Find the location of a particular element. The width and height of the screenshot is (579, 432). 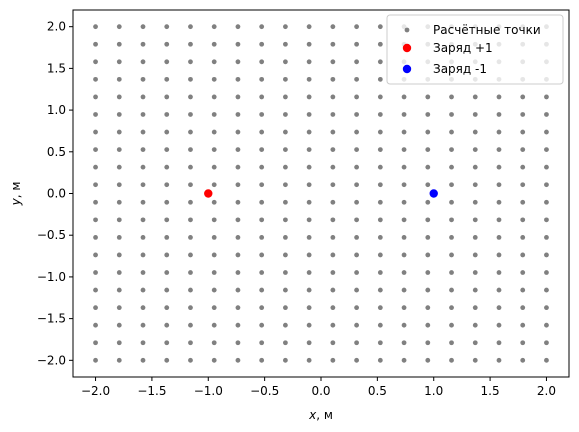

legend-marker-charge-minus is located at coordinates (407, 69).